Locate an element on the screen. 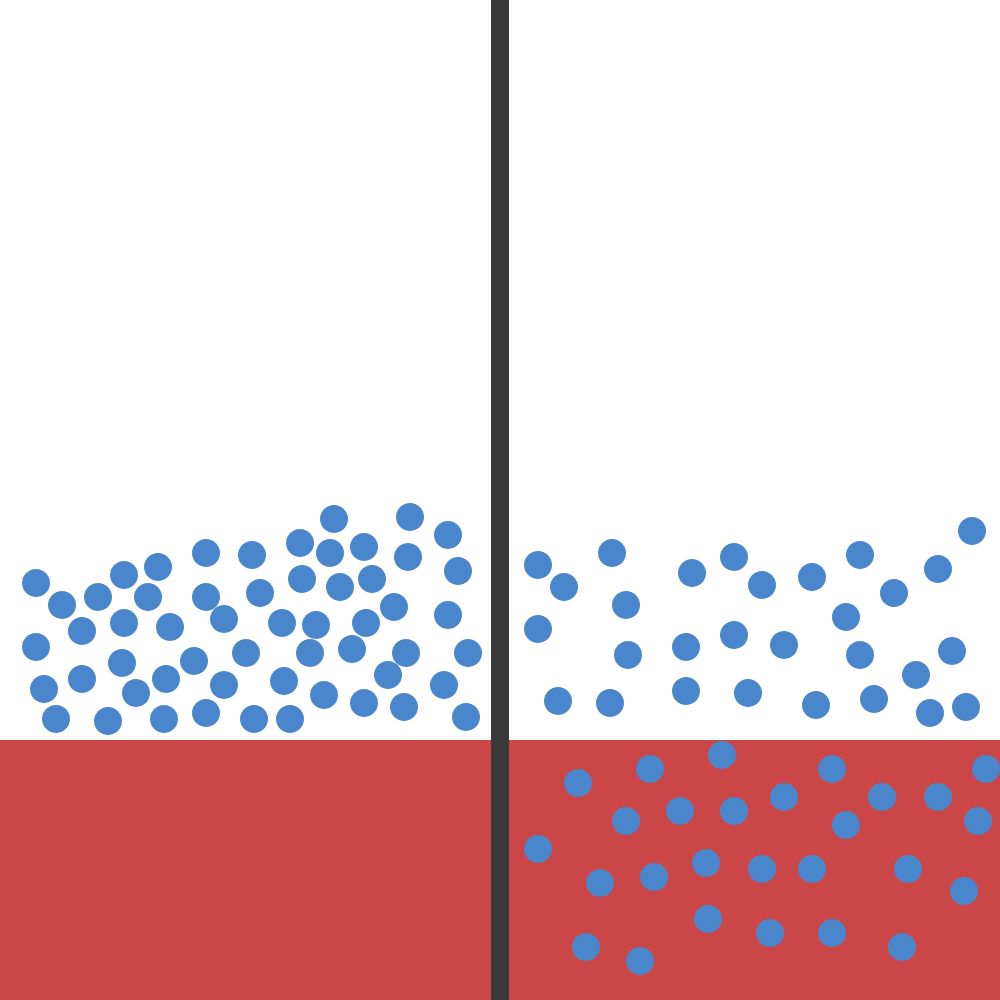 This screenshot has height=1000, width=1000. divider is located at coordinates (500, 500).